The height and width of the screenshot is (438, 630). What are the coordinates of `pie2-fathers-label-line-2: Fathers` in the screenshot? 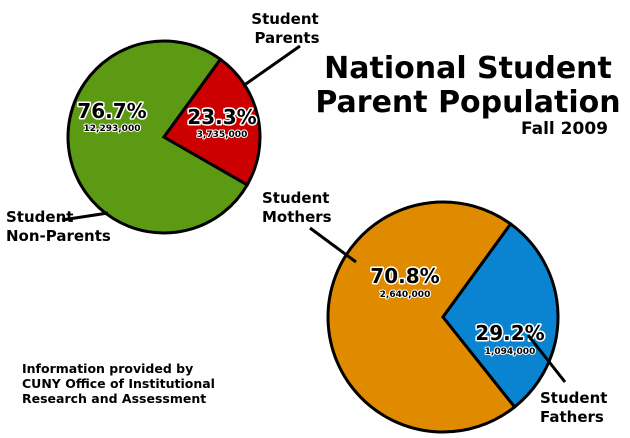 It's located at (572, 417).